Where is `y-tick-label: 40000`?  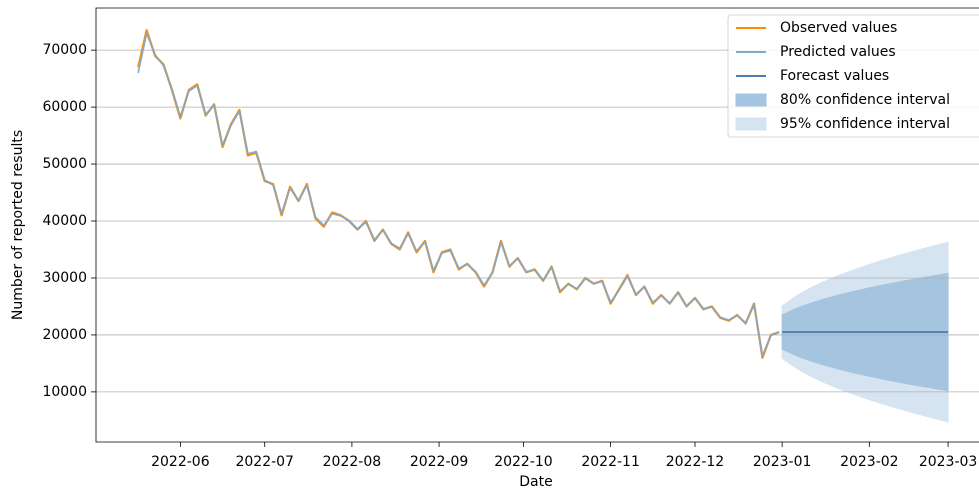
y-tick-label: 40000 is located at coordinates (64, 221).